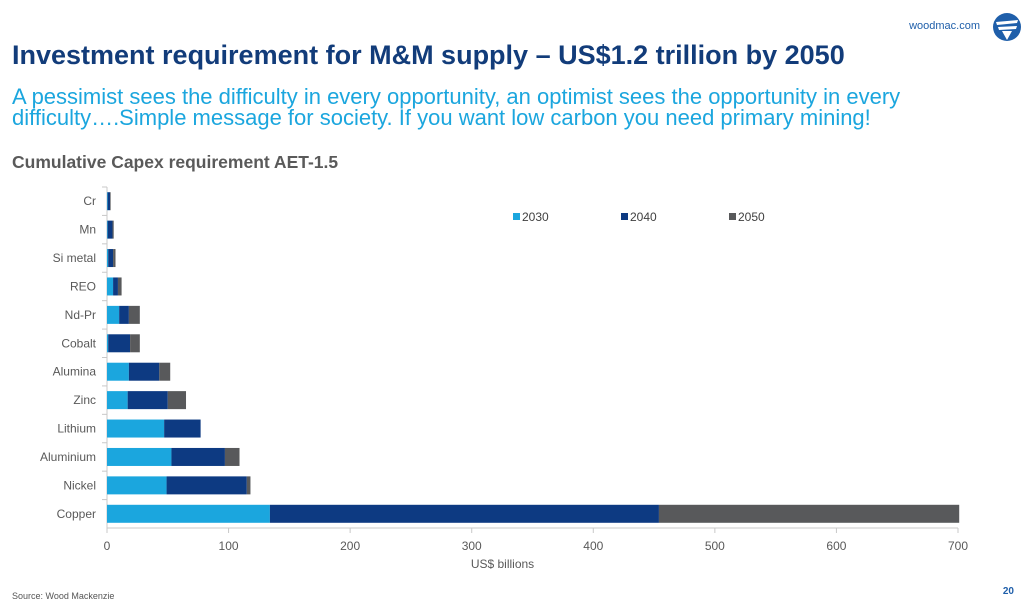  Describe the element at coordinates (147, 400) in the screenshot. I see `bar-zinc-2040` at that location.